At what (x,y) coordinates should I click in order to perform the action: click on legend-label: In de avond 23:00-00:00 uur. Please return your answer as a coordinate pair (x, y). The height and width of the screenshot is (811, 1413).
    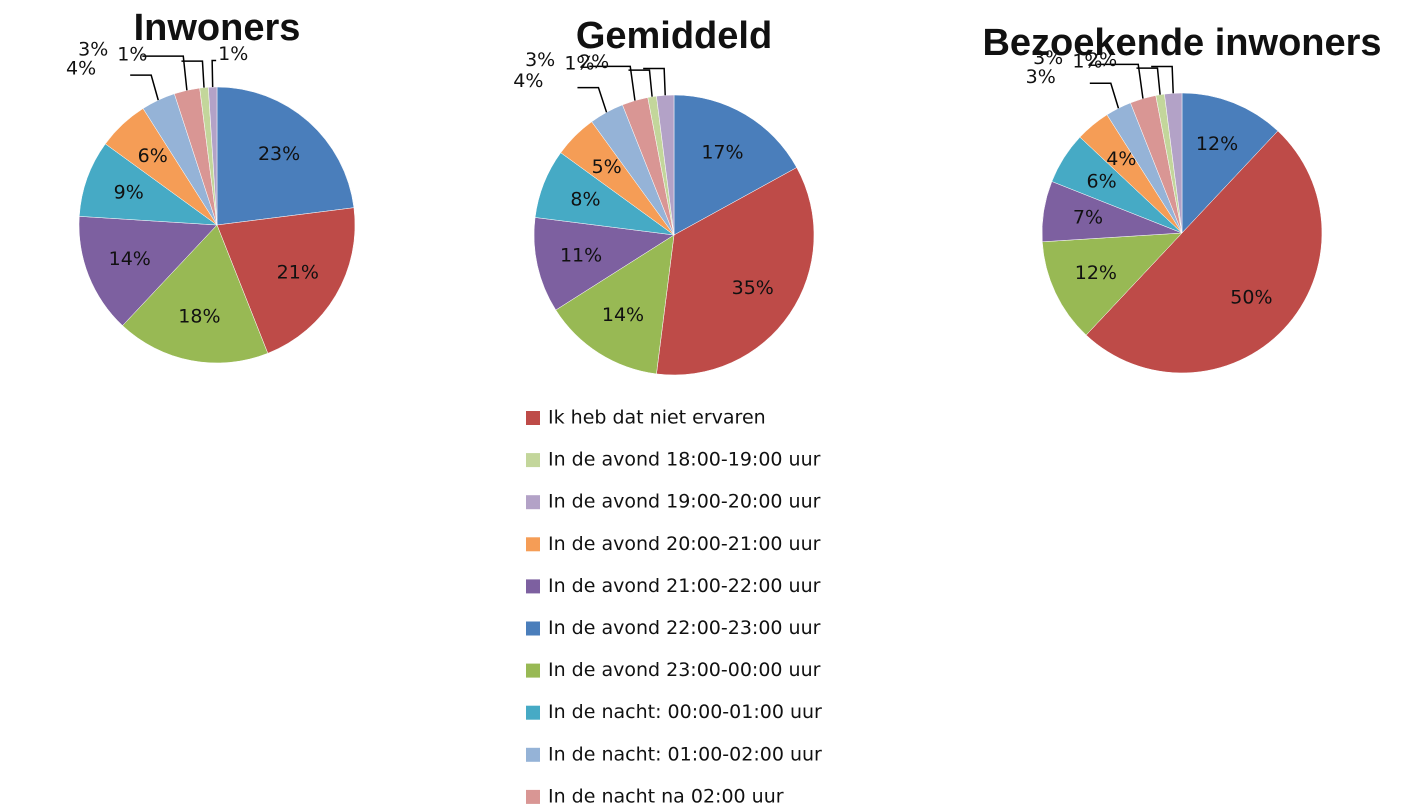
    Looking at the image, I should click on (684, 670).